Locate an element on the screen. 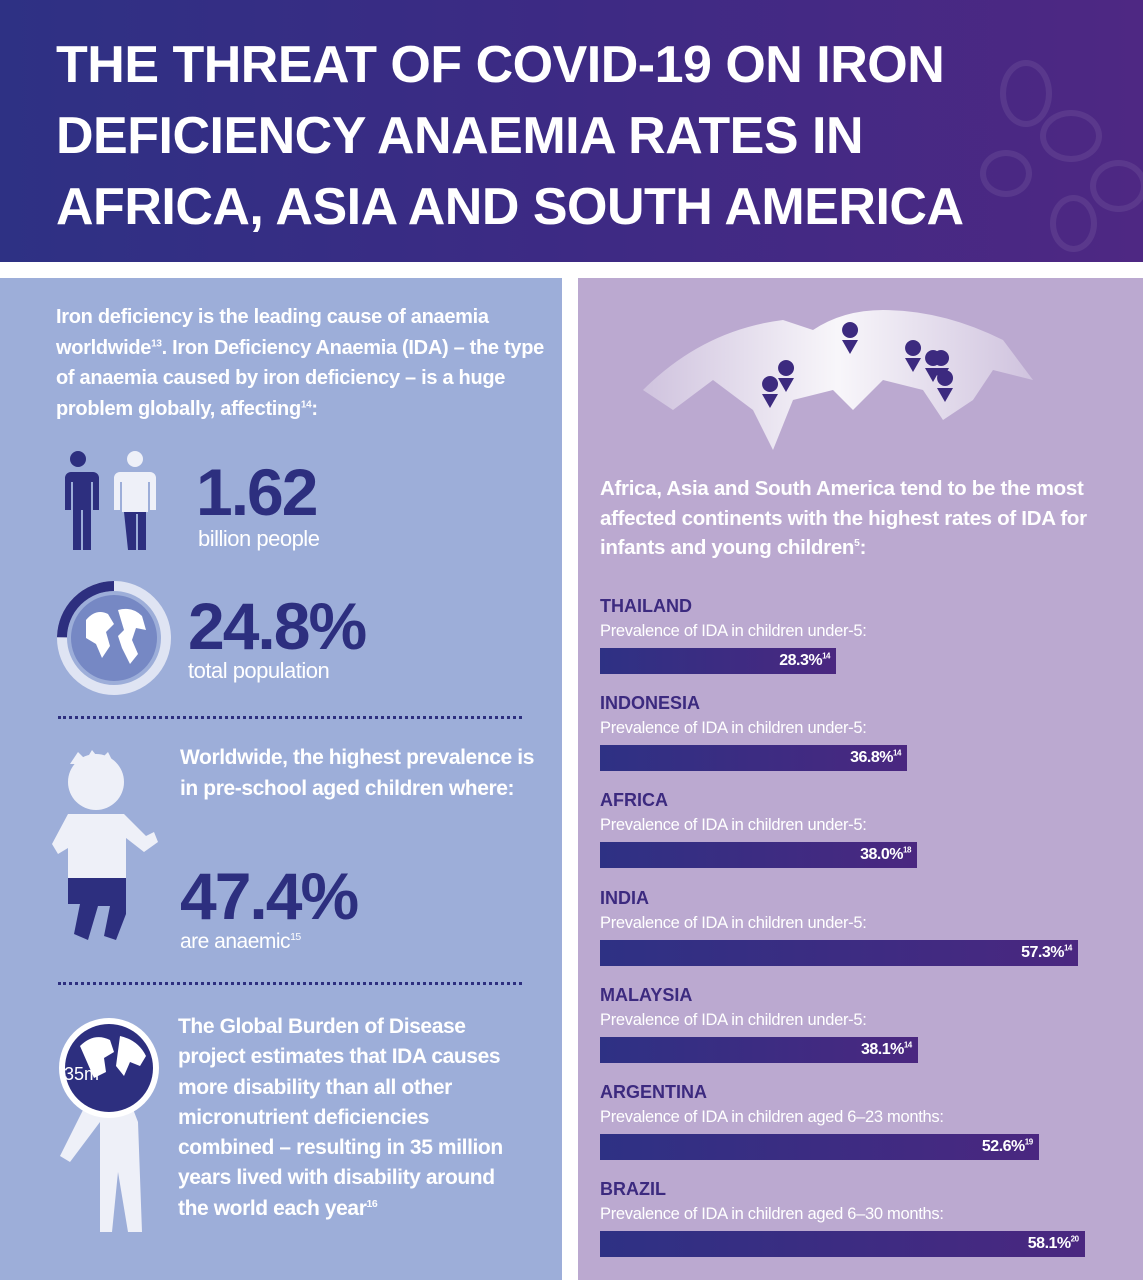  stat-total-population-value: 24.8% is located at coordinates (277, 626).